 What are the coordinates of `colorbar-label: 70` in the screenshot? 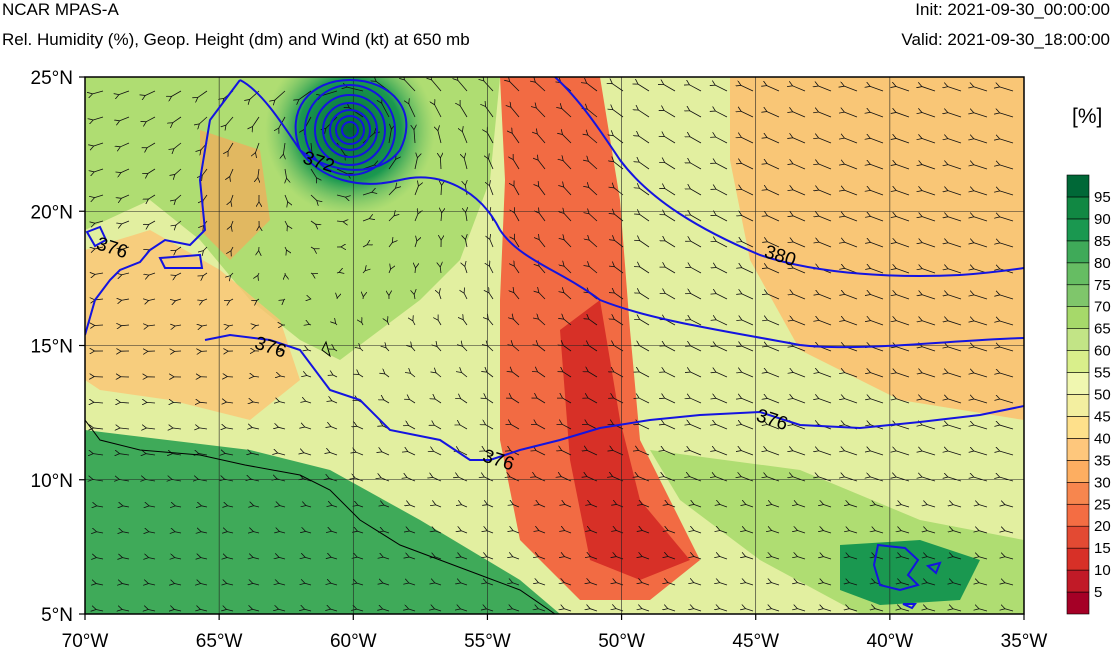 It's located at (1102, 307).